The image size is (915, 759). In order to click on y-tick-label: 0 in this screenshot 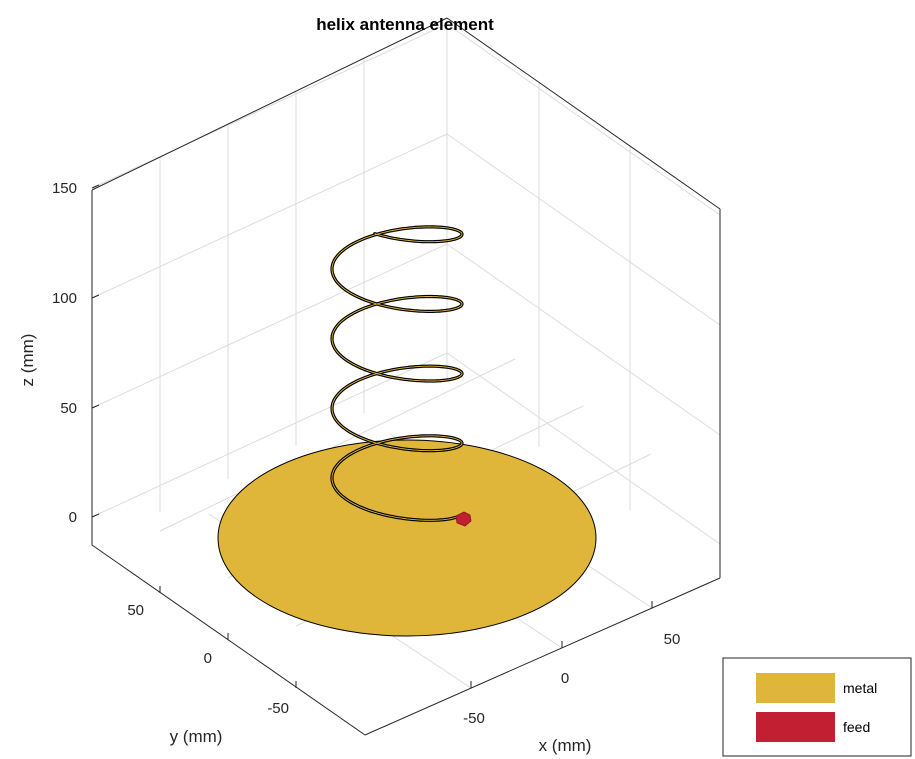, I will do `click(208, 658)`.